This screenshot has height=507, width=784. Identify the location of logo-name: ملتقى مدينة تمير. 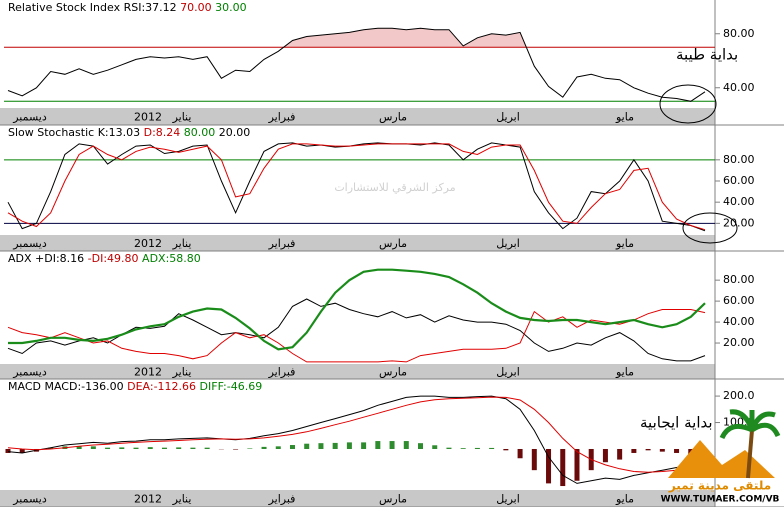
(719, 486).